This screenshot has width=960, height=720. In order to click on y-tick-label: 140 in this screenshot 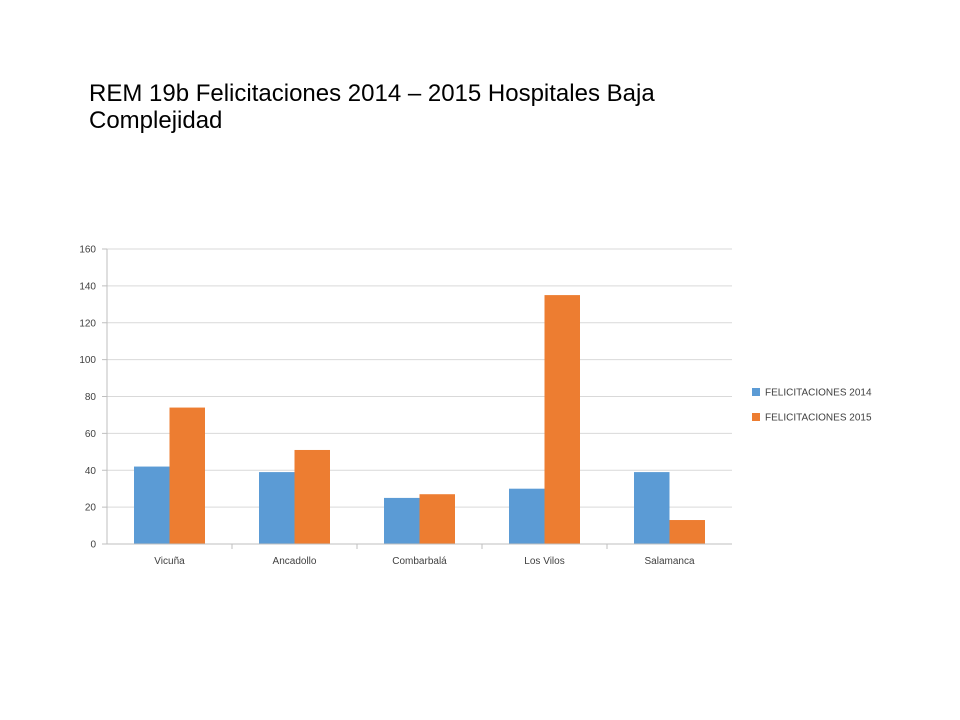, I will do `click(87, 286)`.